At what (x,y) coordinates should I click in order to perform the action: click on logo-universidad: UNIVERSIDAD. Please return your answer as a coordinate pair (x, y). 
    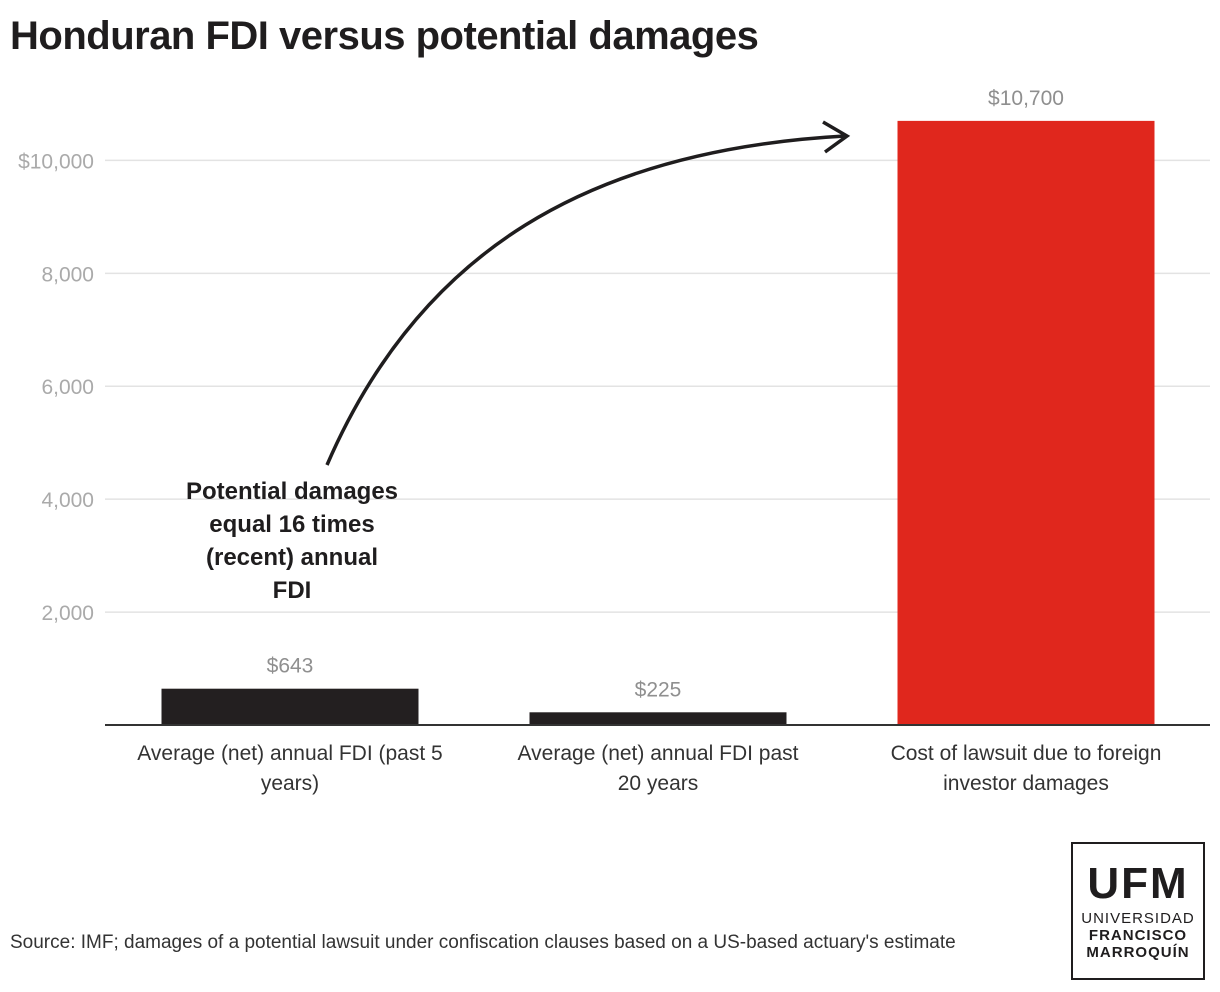
    Looking at the image, I should click on (1138, 918).